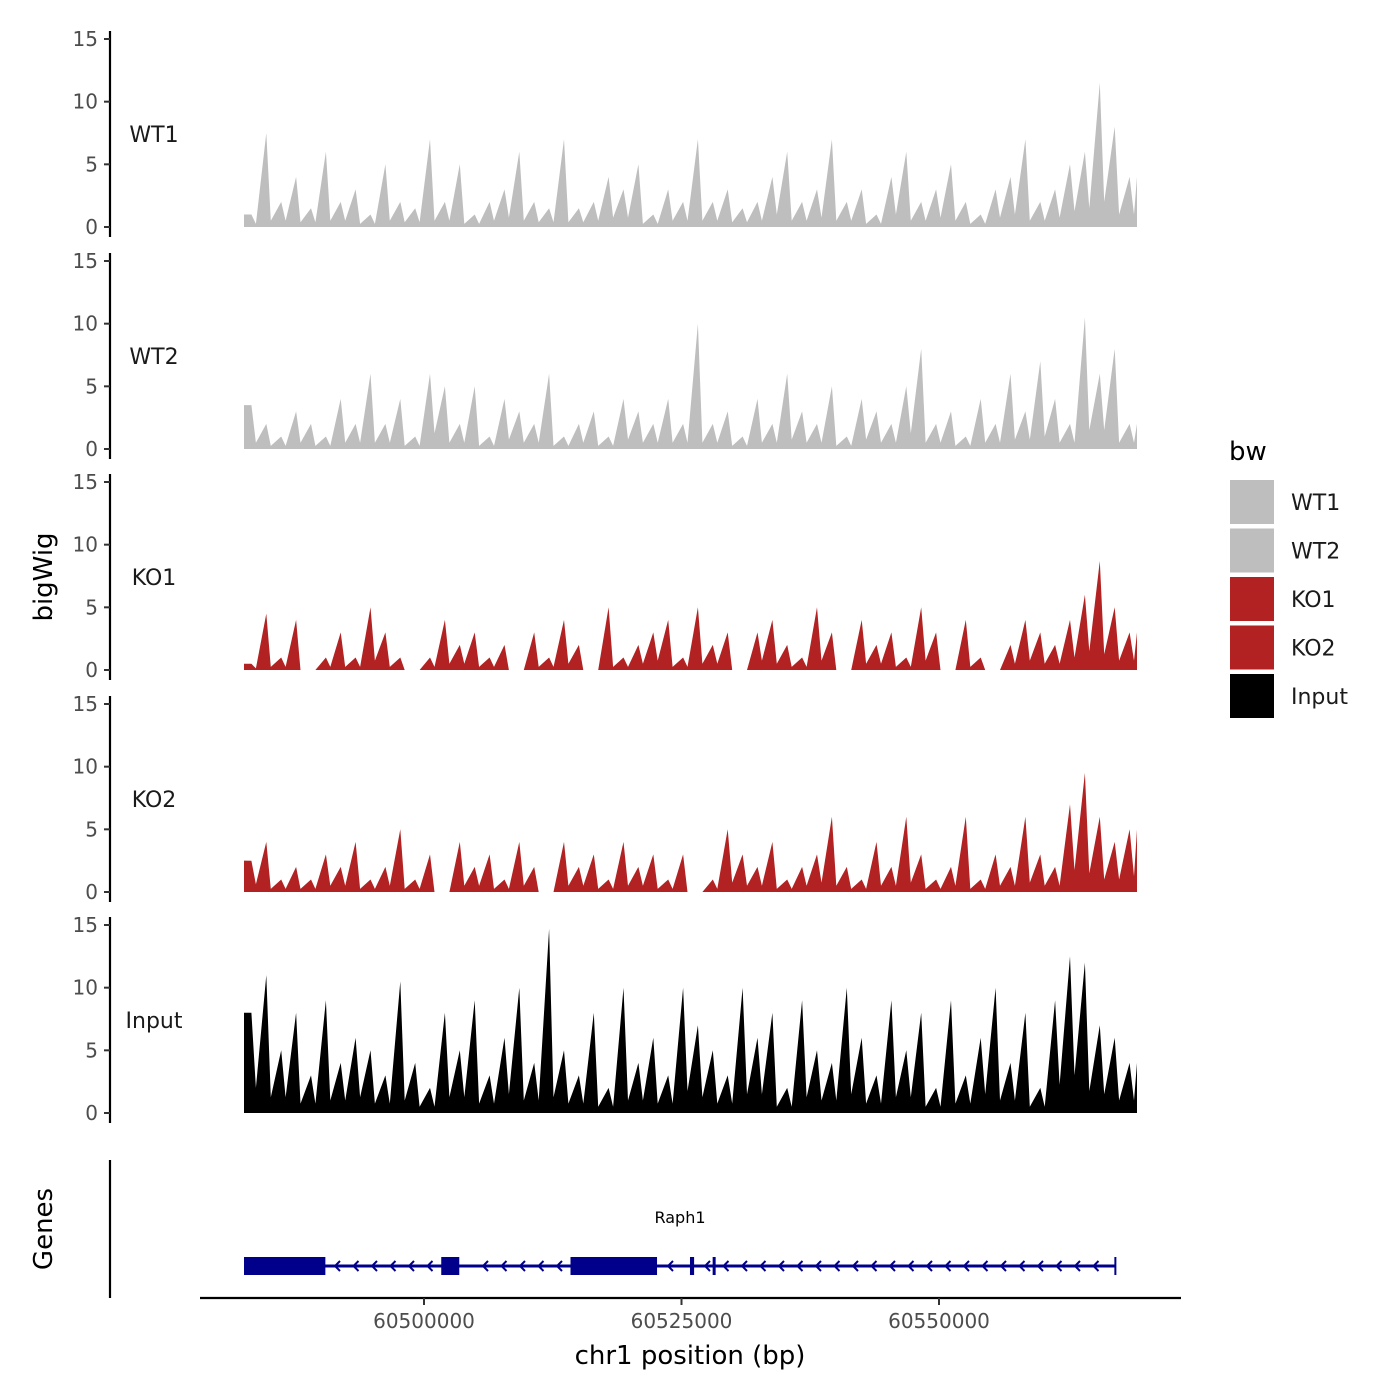 This screenshot has height=1400, width=1400. Describe the element at coordinates (680, 1266) in the screenshot. I see `gene-track` at that location.